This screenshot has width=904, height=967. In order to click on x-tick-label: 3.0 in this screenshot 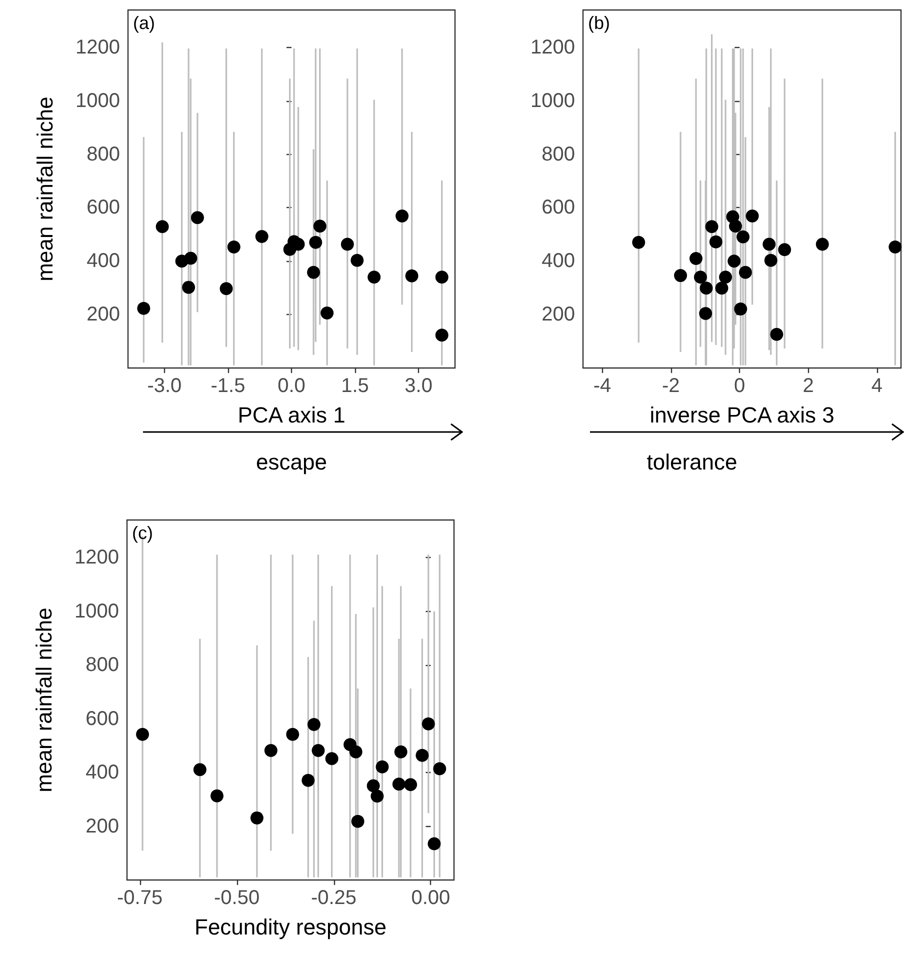, I will do `click(418, 386)`.